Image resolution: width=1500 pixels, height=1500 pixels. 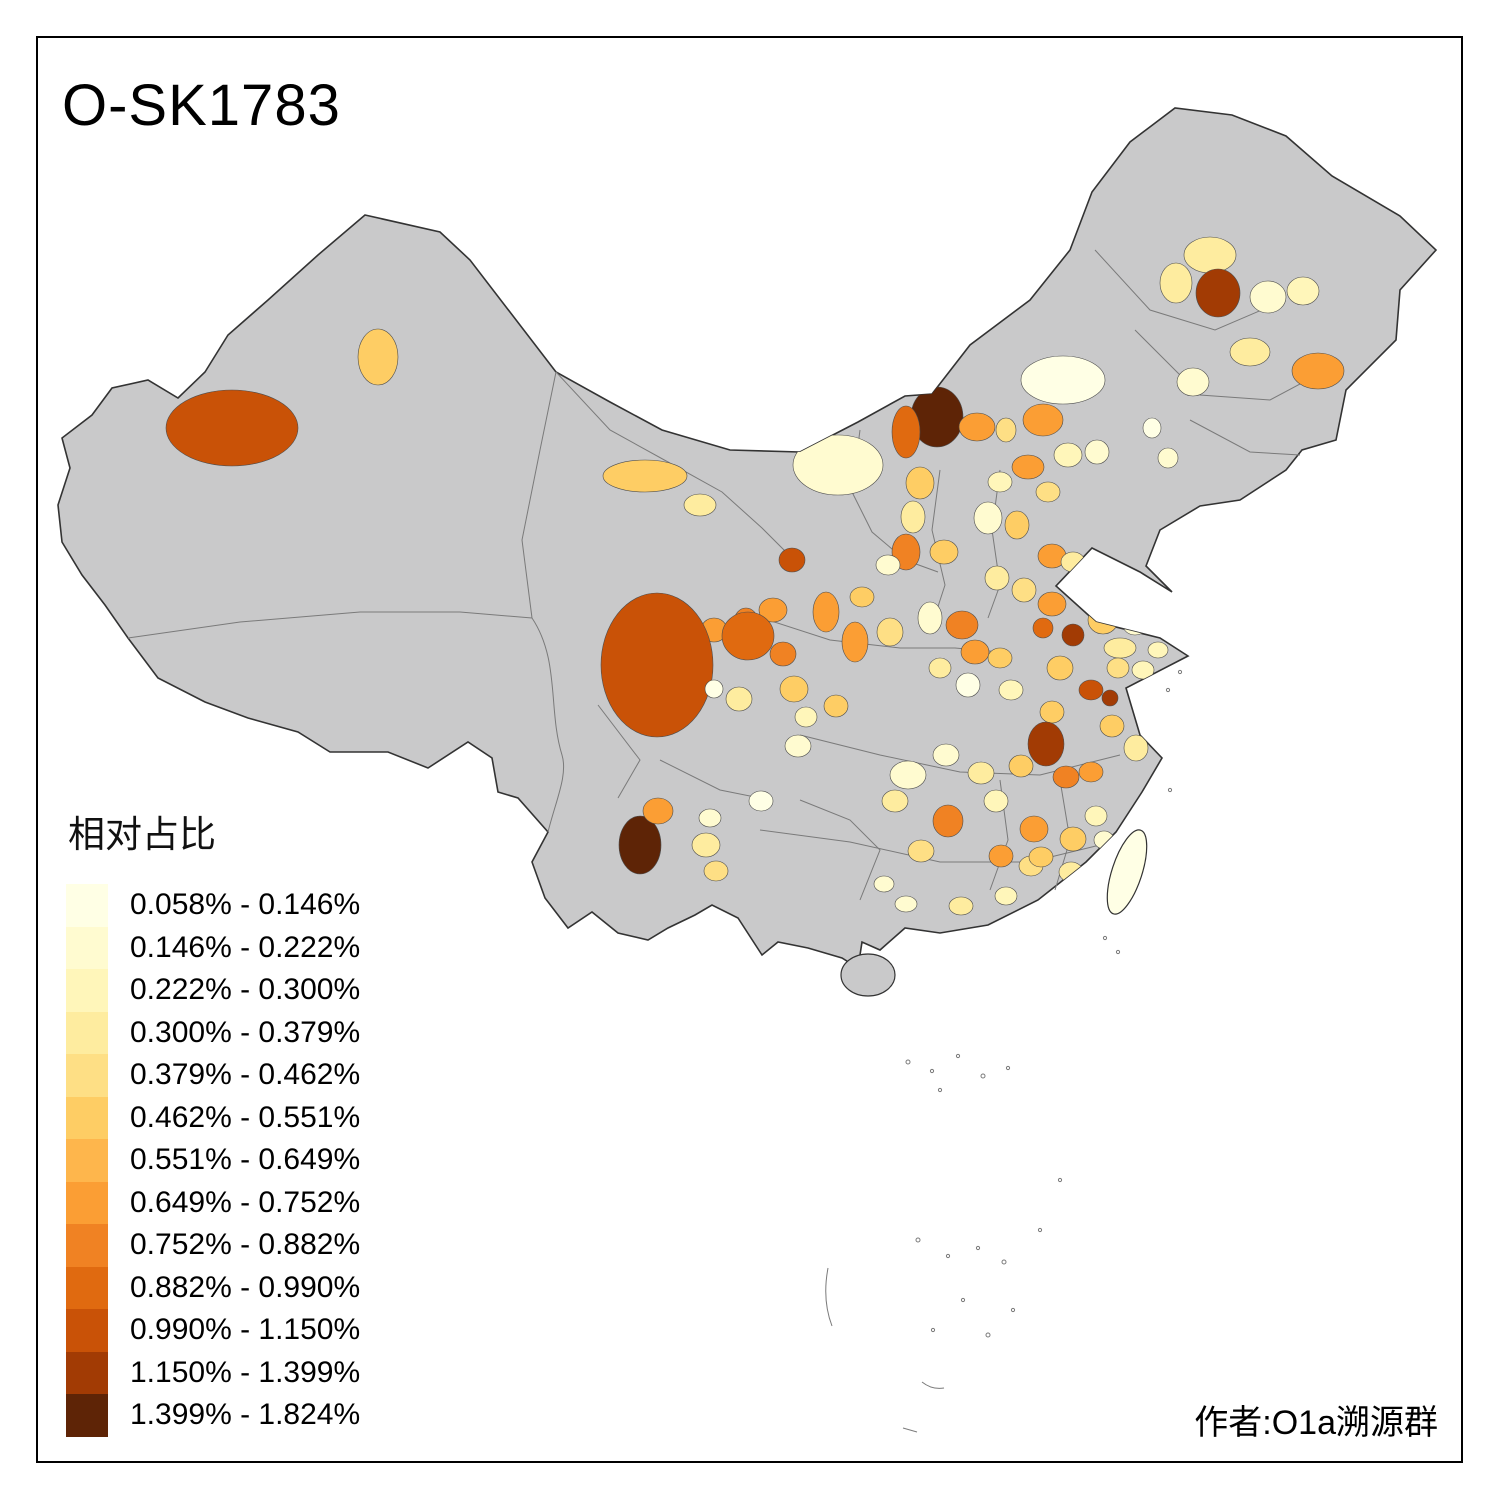 I want to click on legend-row: 0.990% - 1.150%, so click(x=213, y=1330).